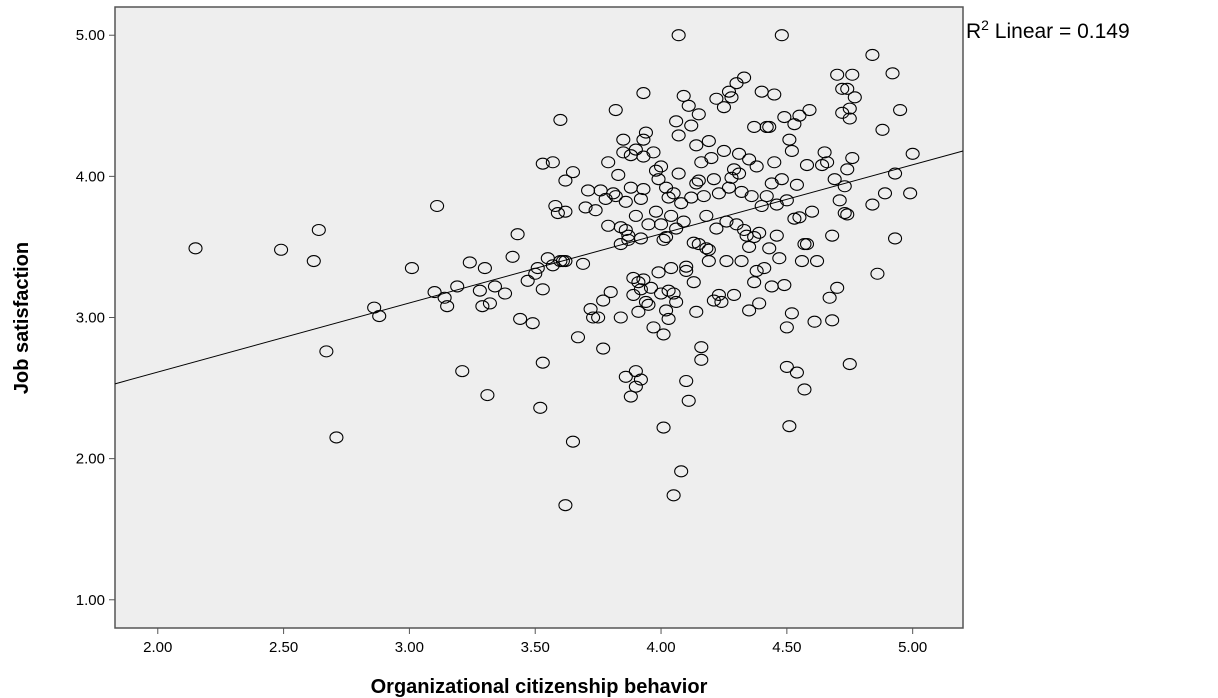 The image size is (1218, 698). I want to click on x-tick-label: 4.50, so click(786, 647).